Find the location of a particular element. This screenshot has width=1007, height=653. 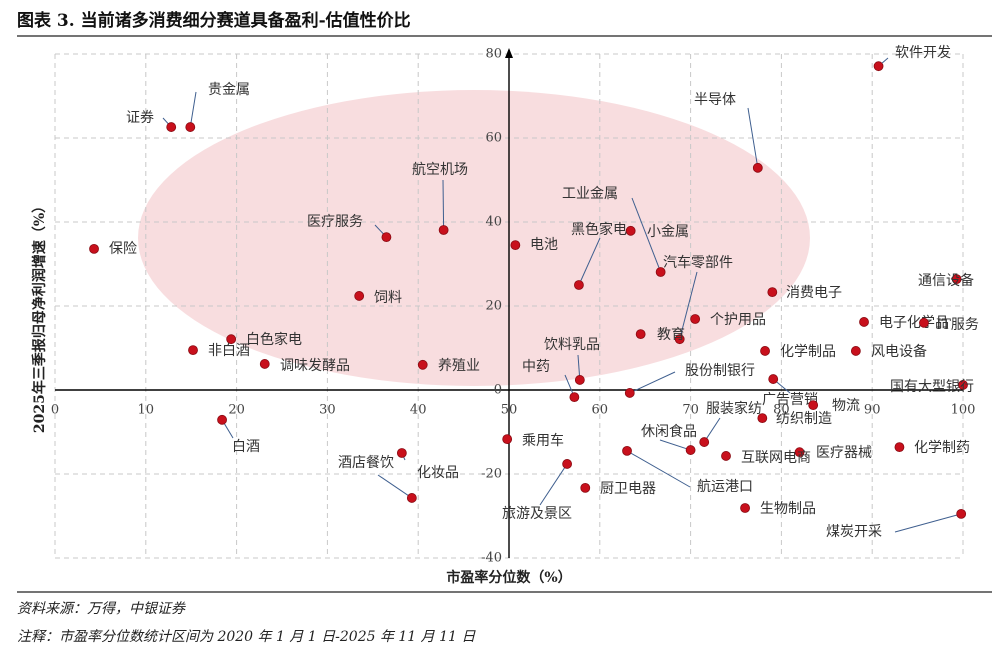

x-tick-label: 70 is located at coordinates (690, 410).